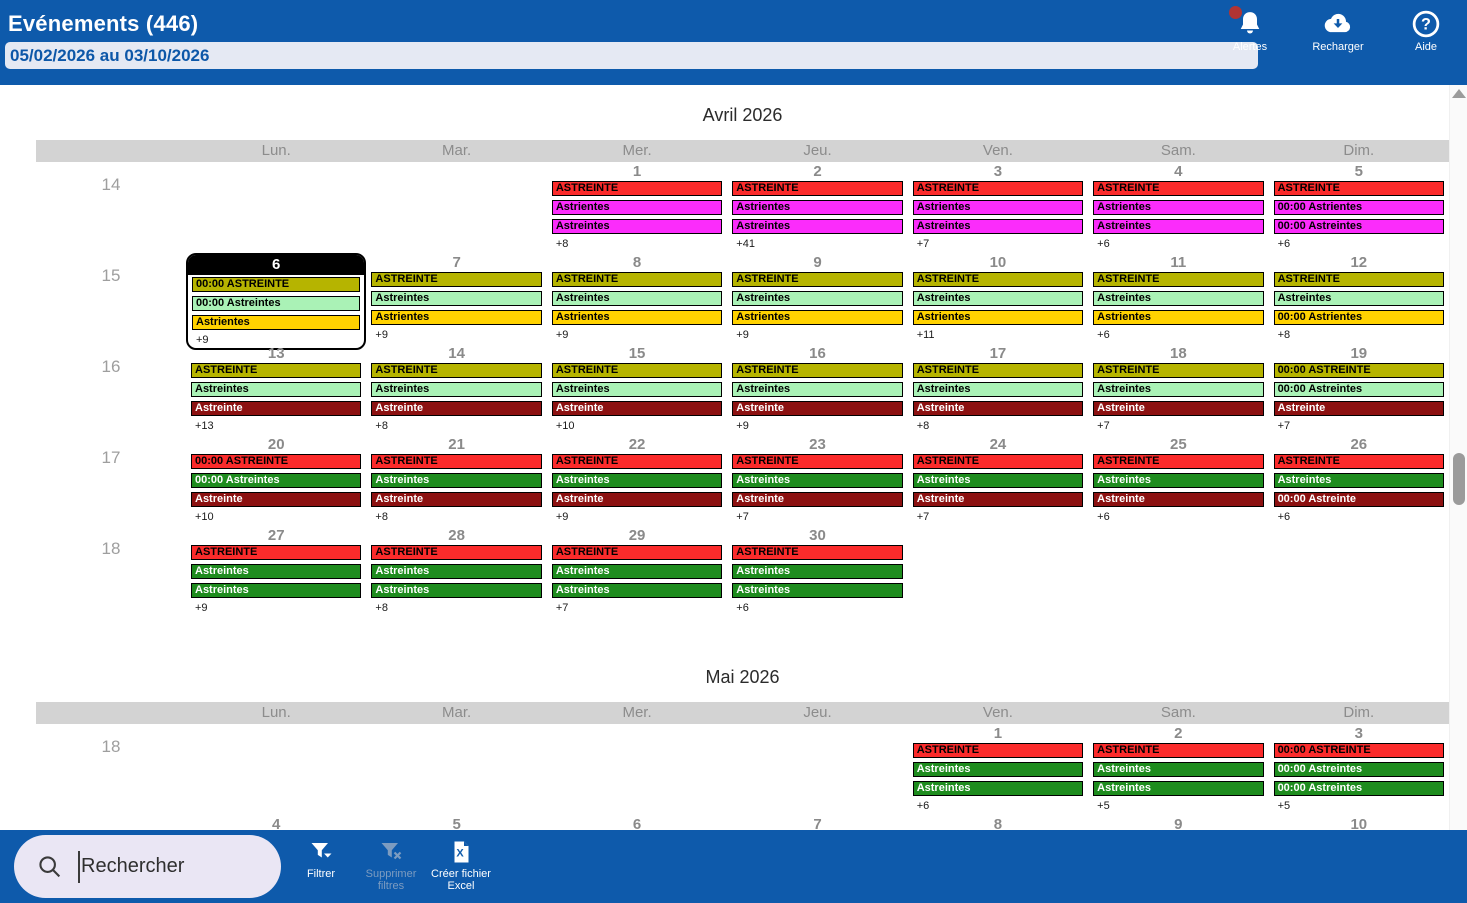  Describe the element at coordinates (1178, 480) in the screenshot. I see `day-cell: 25 ASTREINTE Astreintes Astreinte +6` at that location.